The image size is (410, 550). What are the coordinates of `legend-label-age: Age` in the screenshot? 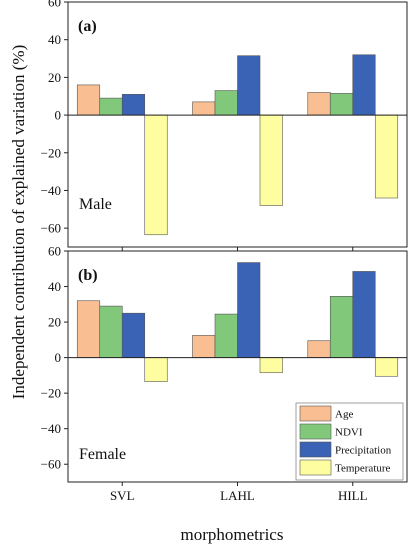 It's located at (344, 415).